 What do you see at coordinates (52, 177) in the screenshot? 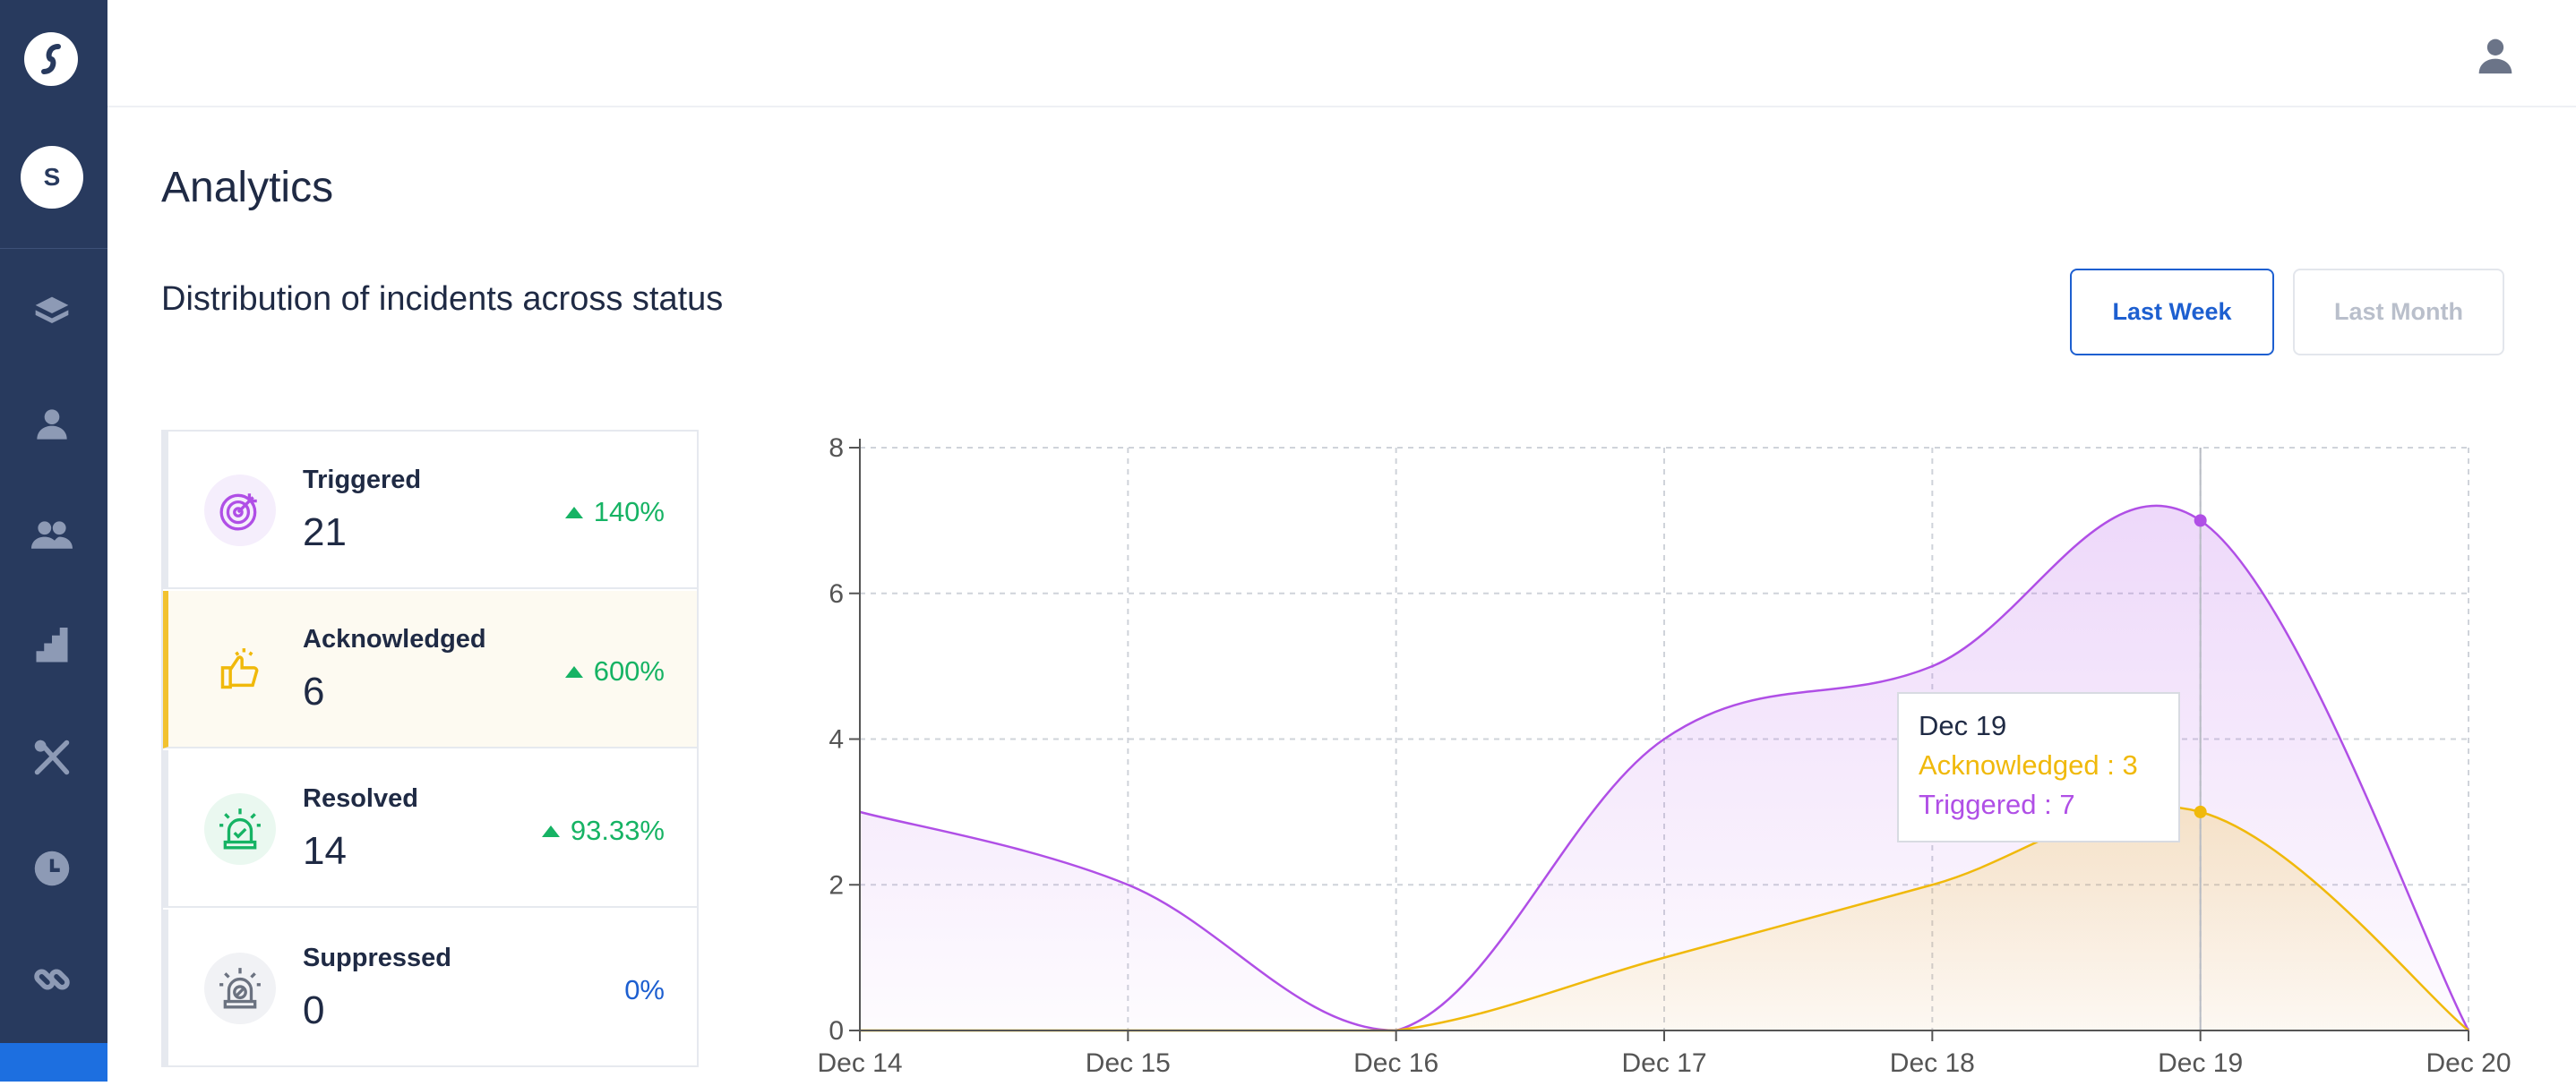
I see `org-avatar: S` at bounding box center [52, 177].